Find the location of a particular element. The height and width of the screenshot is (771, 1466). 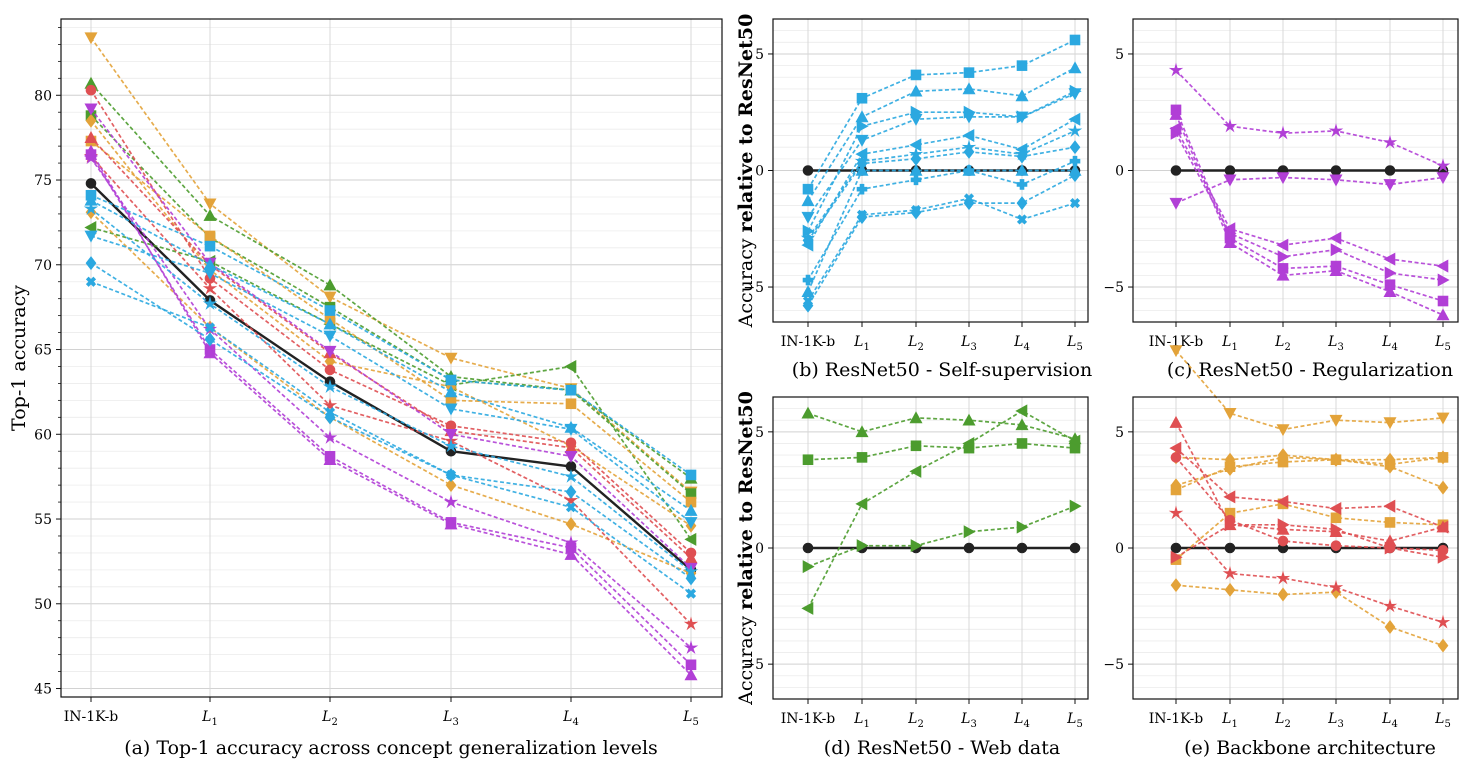

series-cyan-tri_right is located at coordinates (942, 161).